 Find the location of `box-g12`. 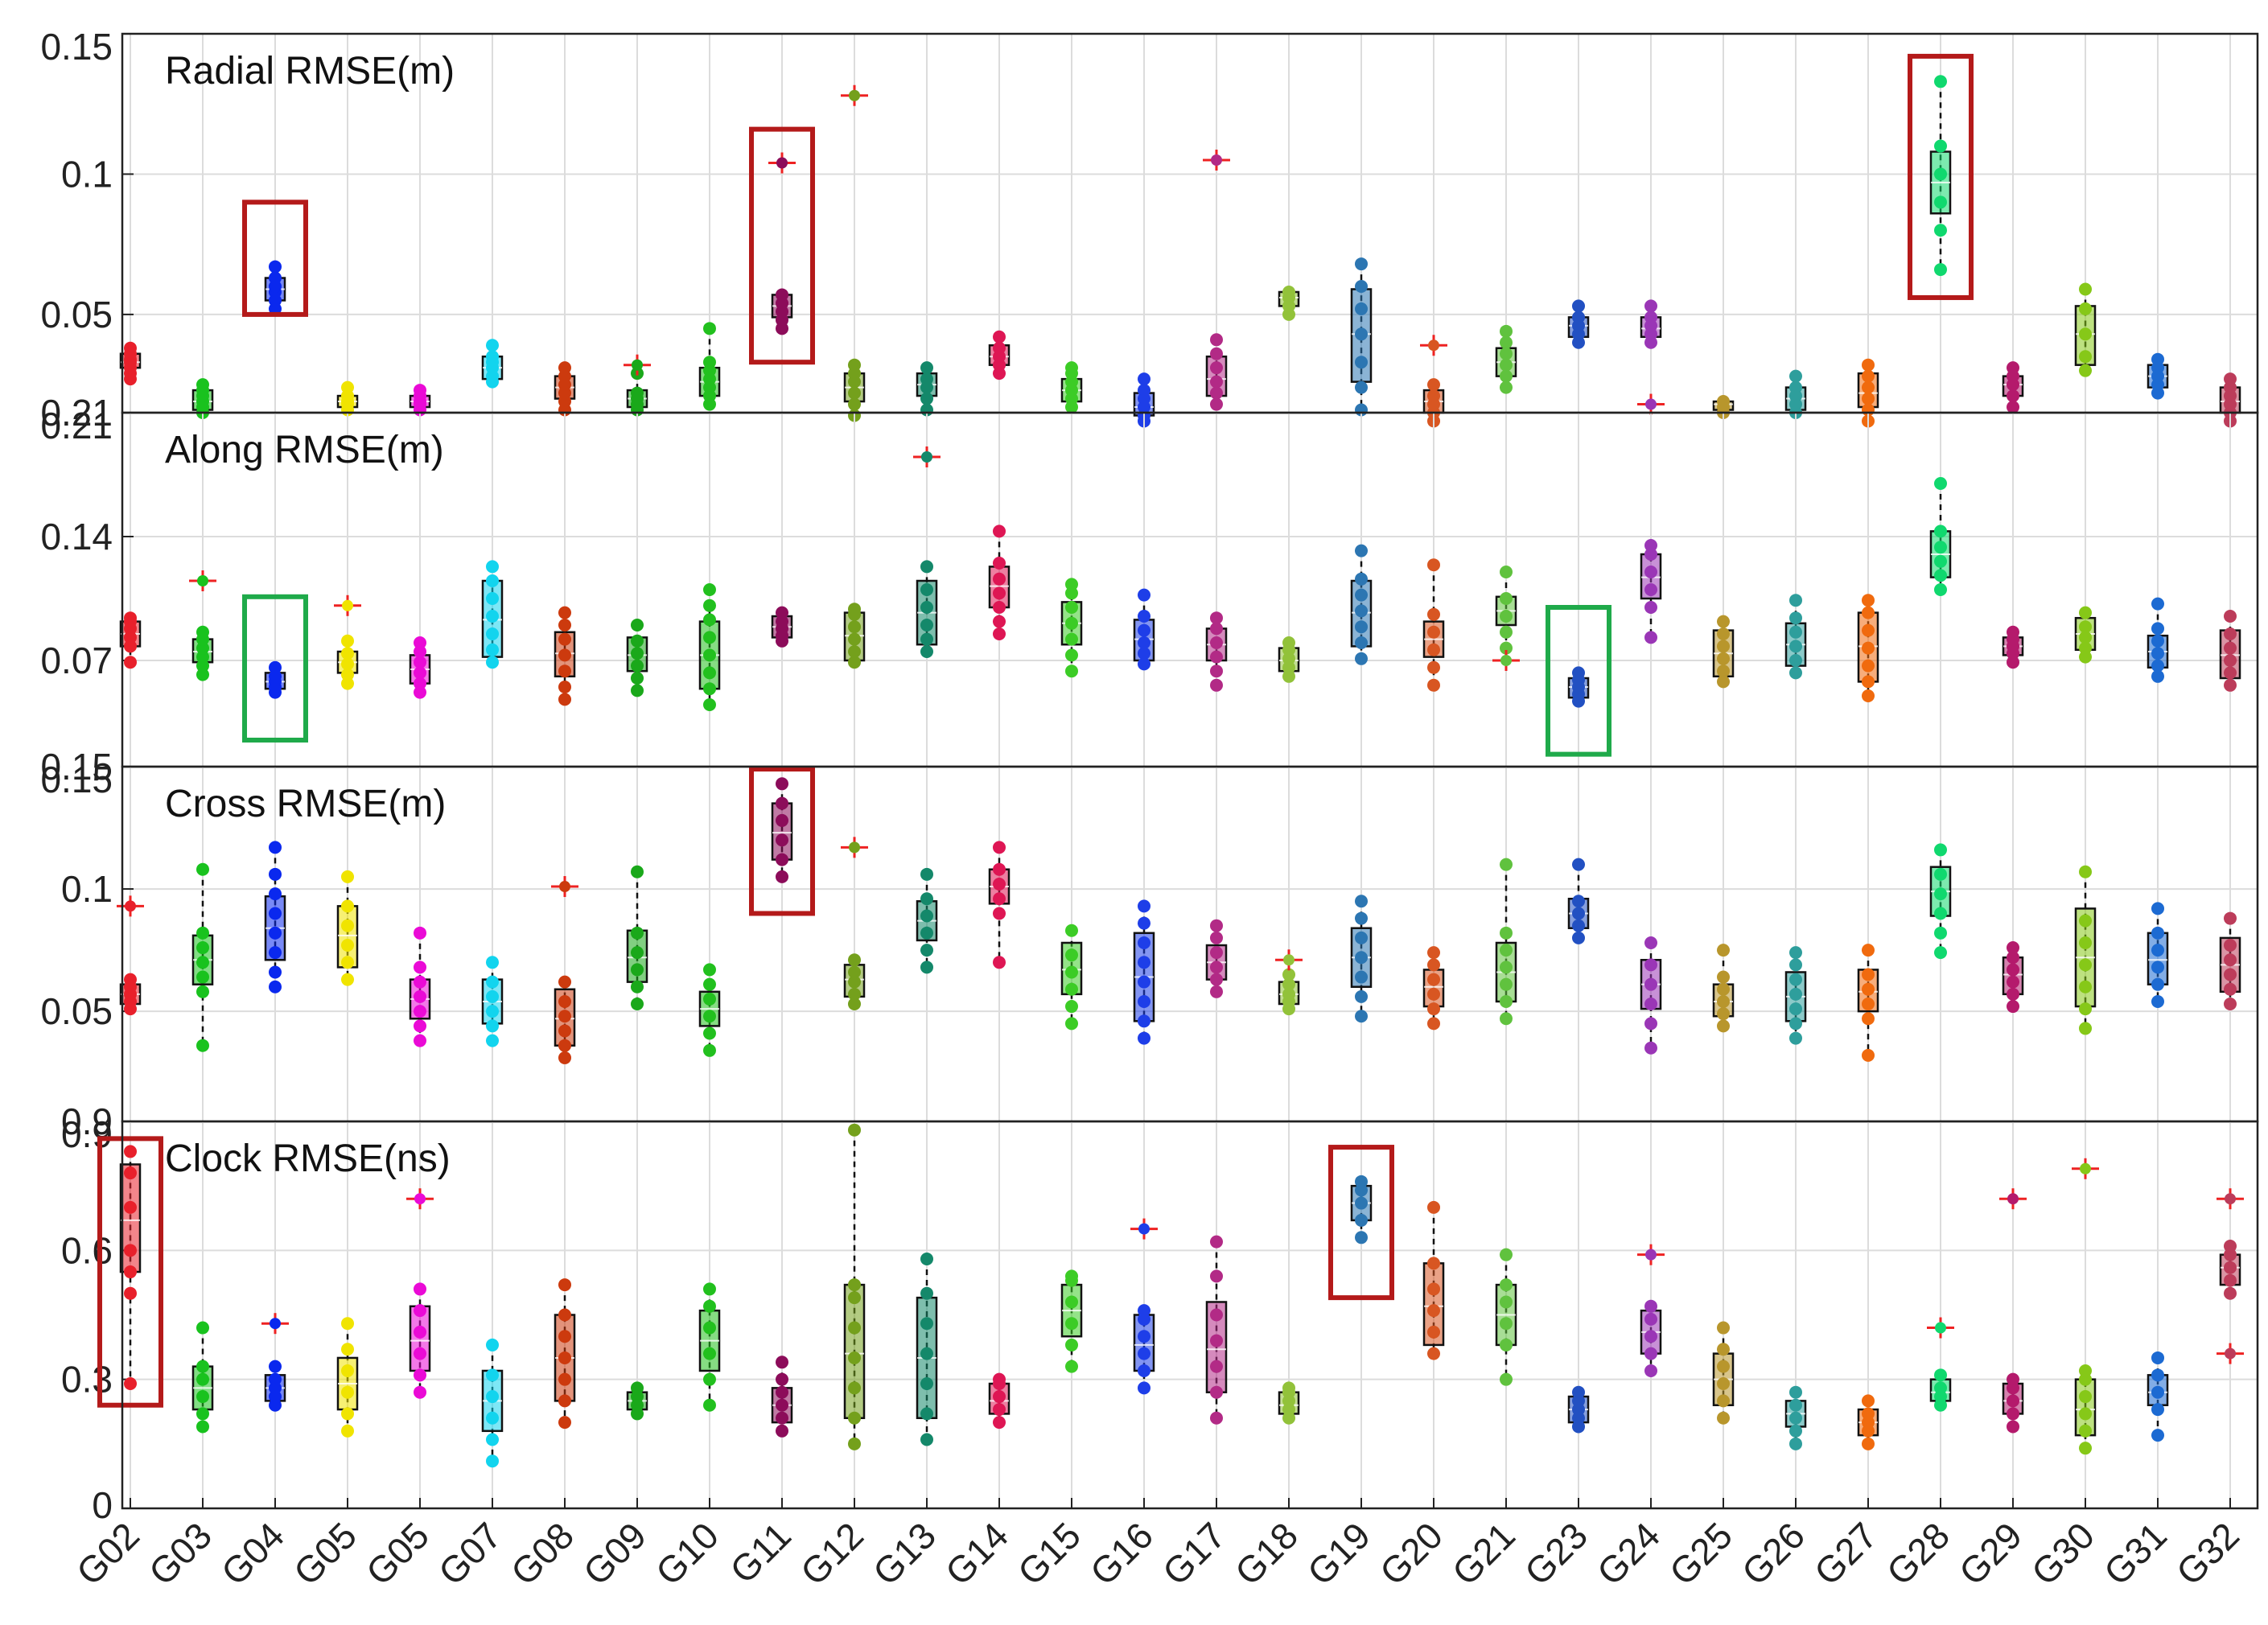

box-g12 is located at coordinates (855, 636).